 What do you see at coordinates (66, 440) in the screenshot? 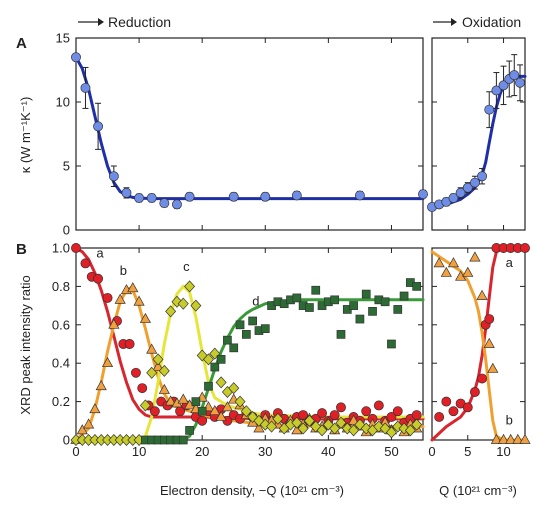
I see `y-tick-label: 0` at bounding box center [66, 440].